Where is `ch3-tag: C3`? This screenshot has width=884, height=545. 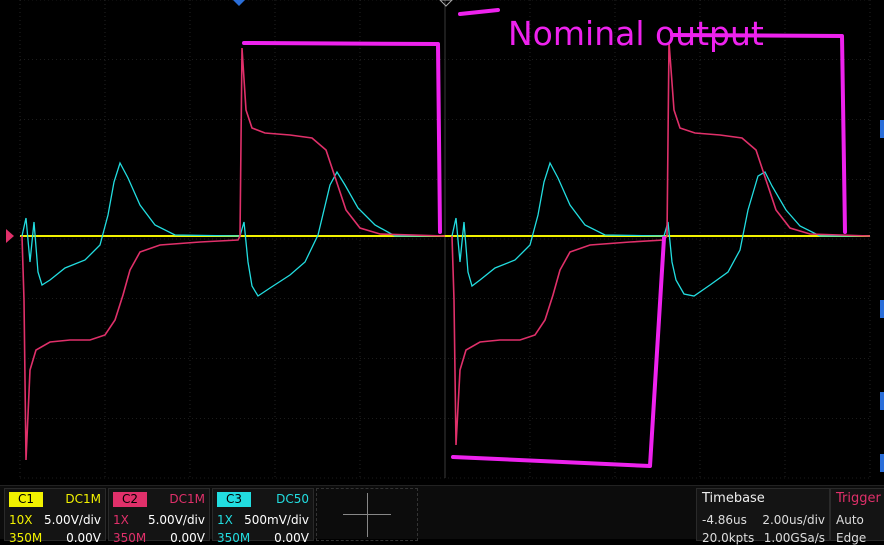
ch3-tag: C3 is located at coordinates (234, 499).